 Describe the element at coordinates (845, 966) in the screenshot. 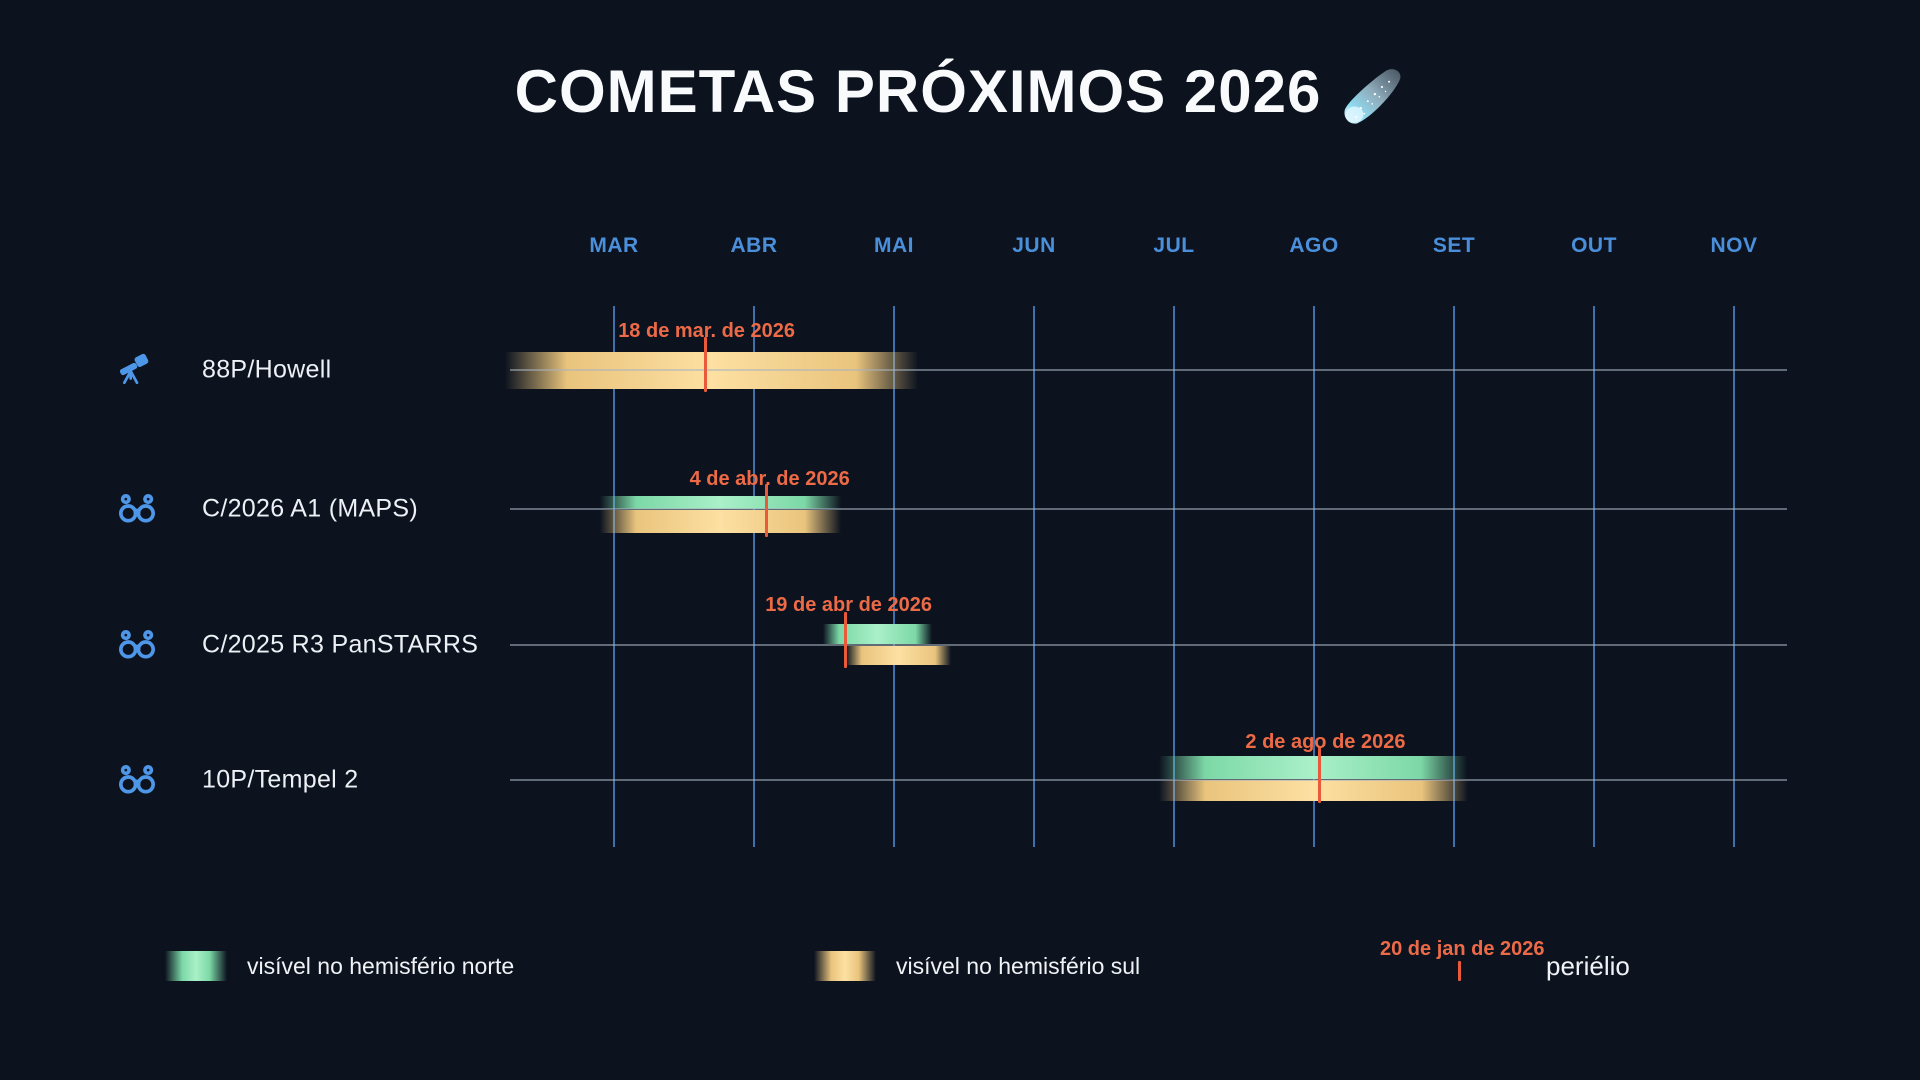

I see `legend-swatch-south` at that location.